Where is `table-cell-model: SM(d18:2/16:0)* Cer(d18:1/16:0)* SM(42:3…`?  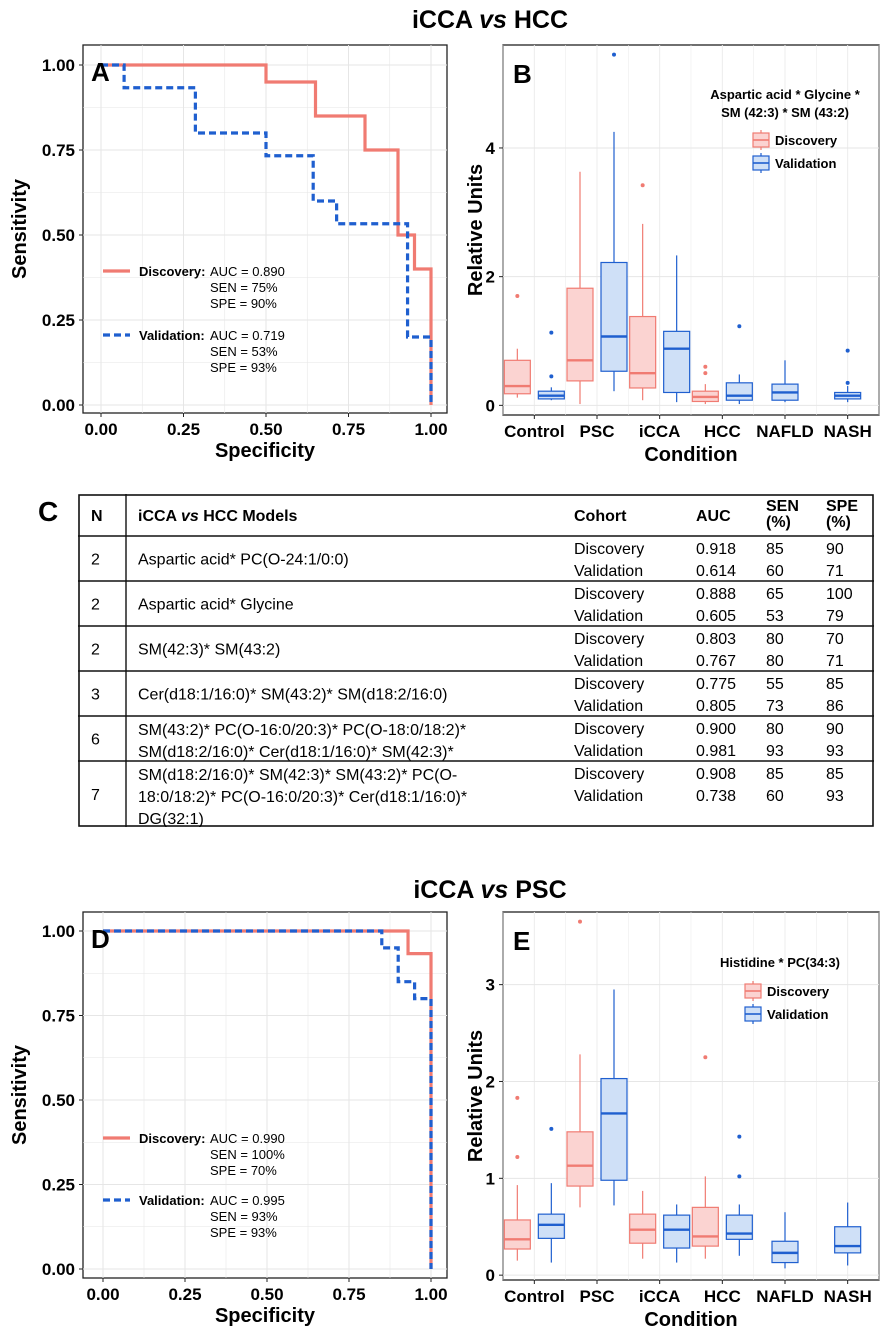 table-cell-model: SM(d18:2/16:0)* Cer(d18:1/16:0)* SM(42:3… is located at coordinates (296, 752).